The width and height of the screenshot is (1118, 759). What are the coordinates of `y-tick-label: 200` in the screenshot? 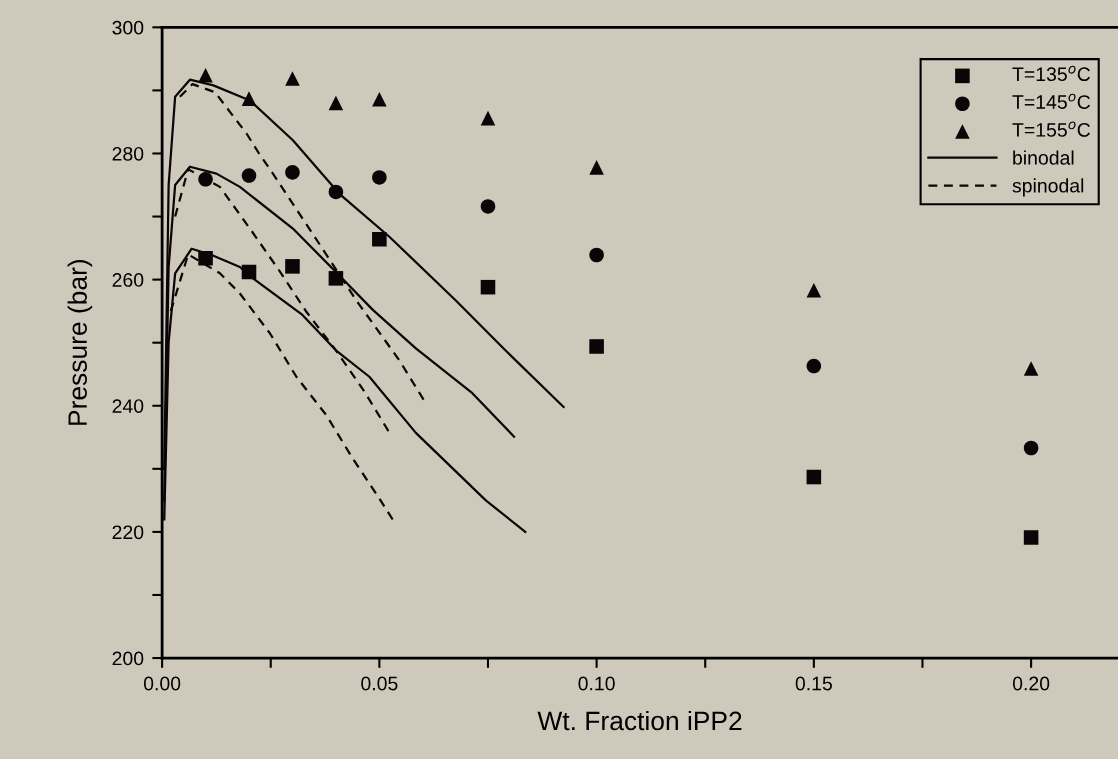 It's located at (128, 658).